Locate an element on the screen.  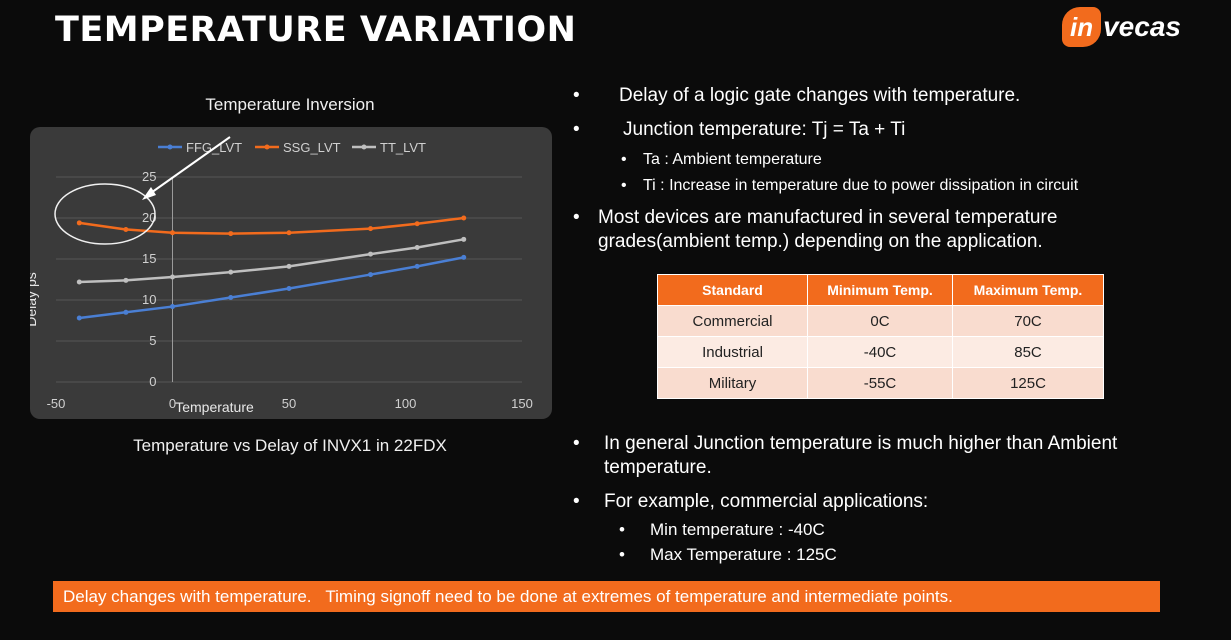
legend-label: TT_LVT is located at coordinates (403, 147).